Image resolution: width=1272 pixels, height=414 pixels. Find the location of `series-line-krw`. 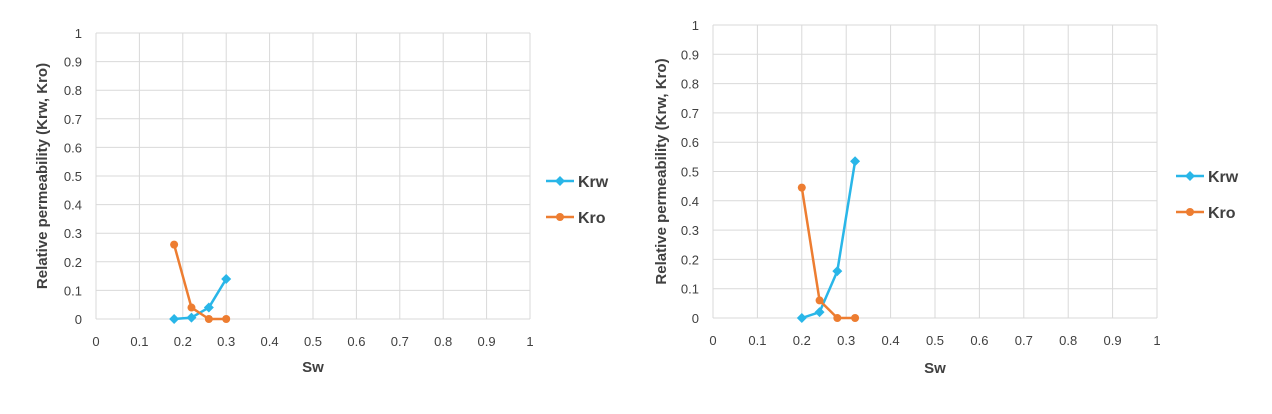

series-line-krw is located at coordinates (829, 240).